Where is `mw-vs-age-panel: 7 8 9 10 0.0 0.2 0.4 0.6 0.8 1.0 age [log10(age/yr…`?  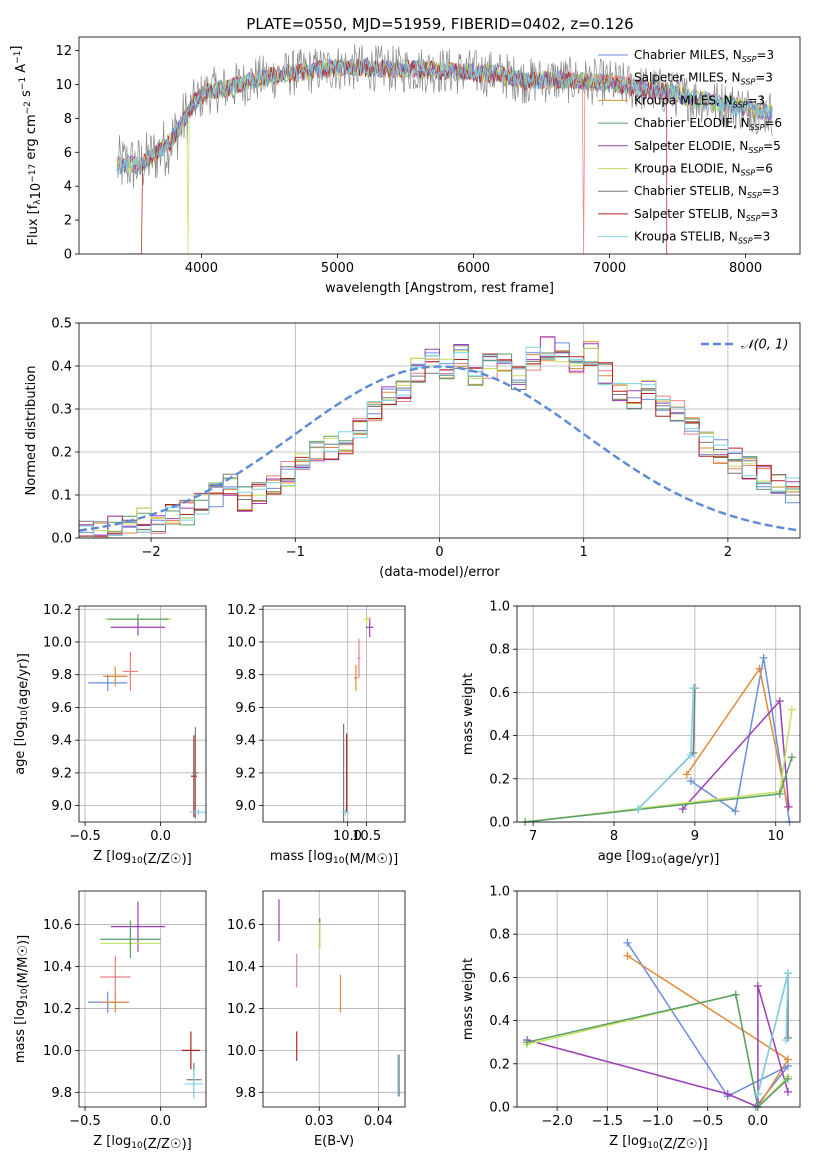 mw-vs-age-panel: 7 8 9 10 0.0 0.2 0.4 0.6 0.8 1.0 age [log10(age/yr… is located at coordinates (631, 733).